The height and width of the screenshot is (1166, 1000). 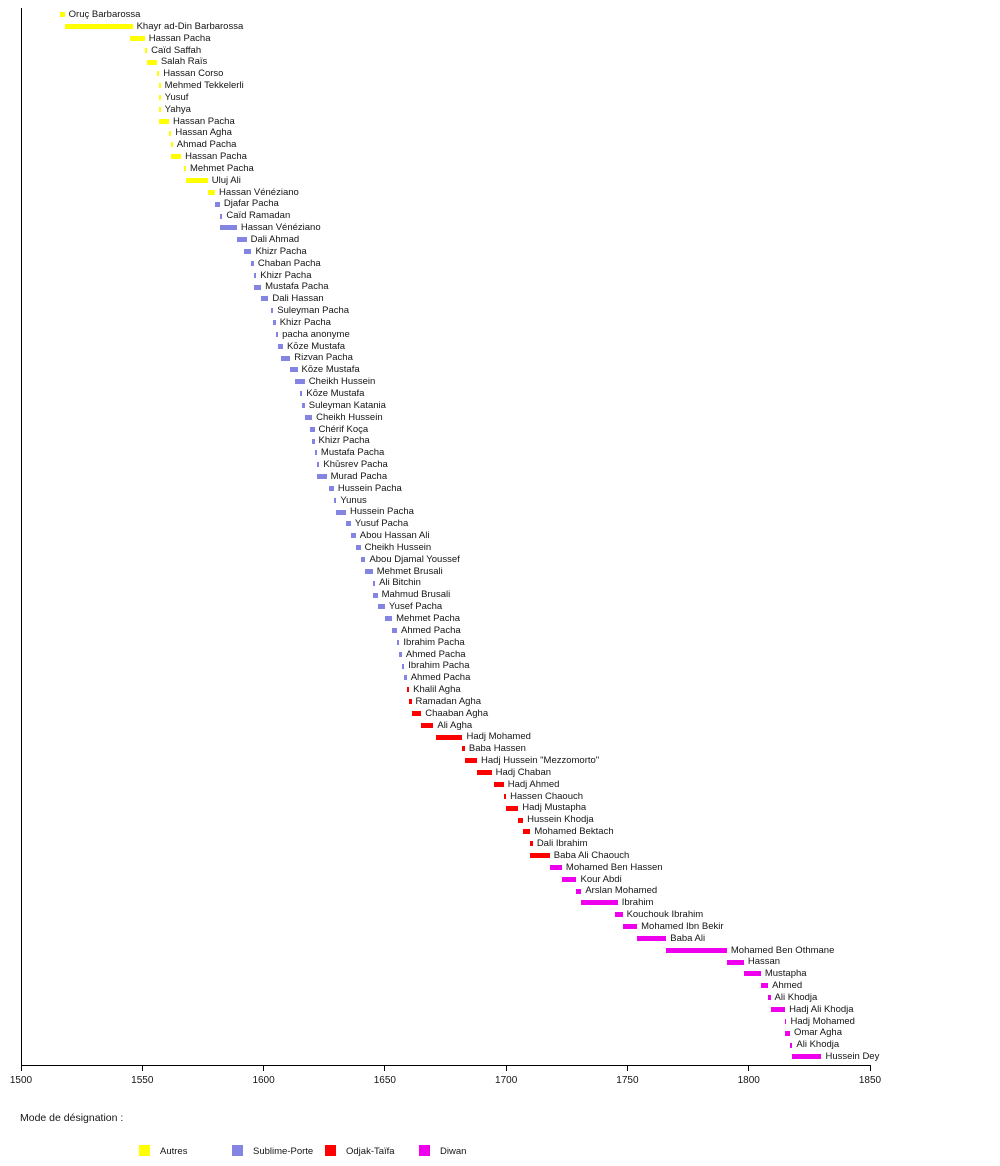 What do you see at coordinates (457, 713) in the screenshot?
I see `bar-label: Chaaban Agha` at bounding box center [457, 713].